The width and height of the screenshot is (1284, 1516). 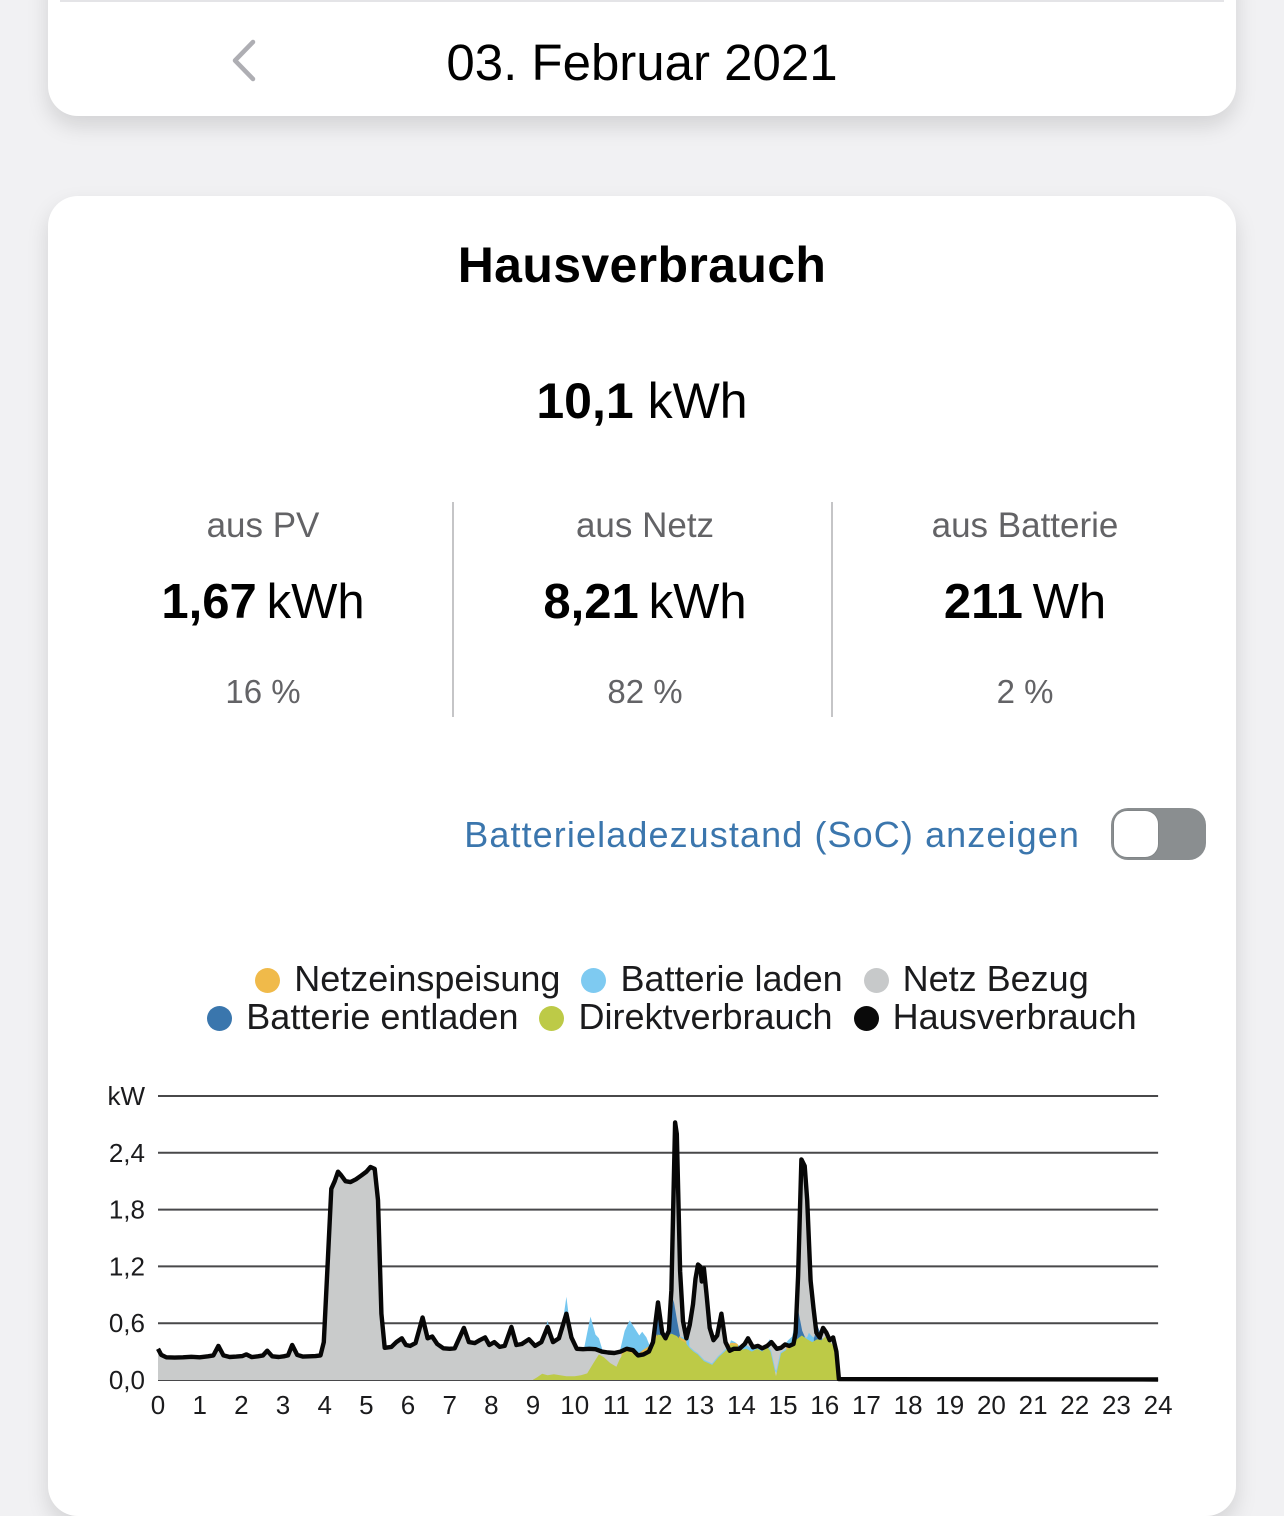 What do you see at coordinates (449, 1405) in the screenshot?
I see `svg-text: 7` at bounding box center [449, 1405].